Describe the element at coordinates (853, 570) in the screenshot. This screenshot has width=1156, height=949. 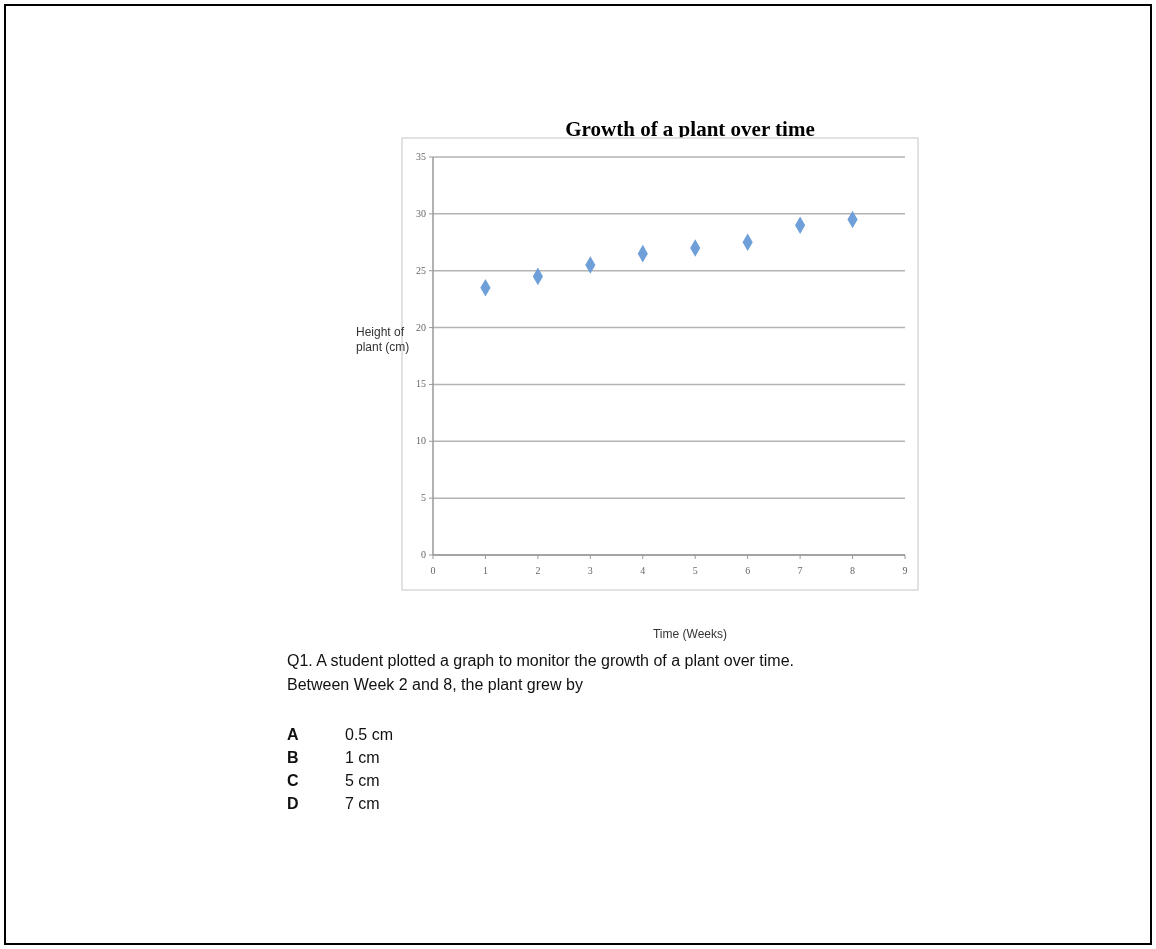
I see `x-tick-label: 8` at that location.